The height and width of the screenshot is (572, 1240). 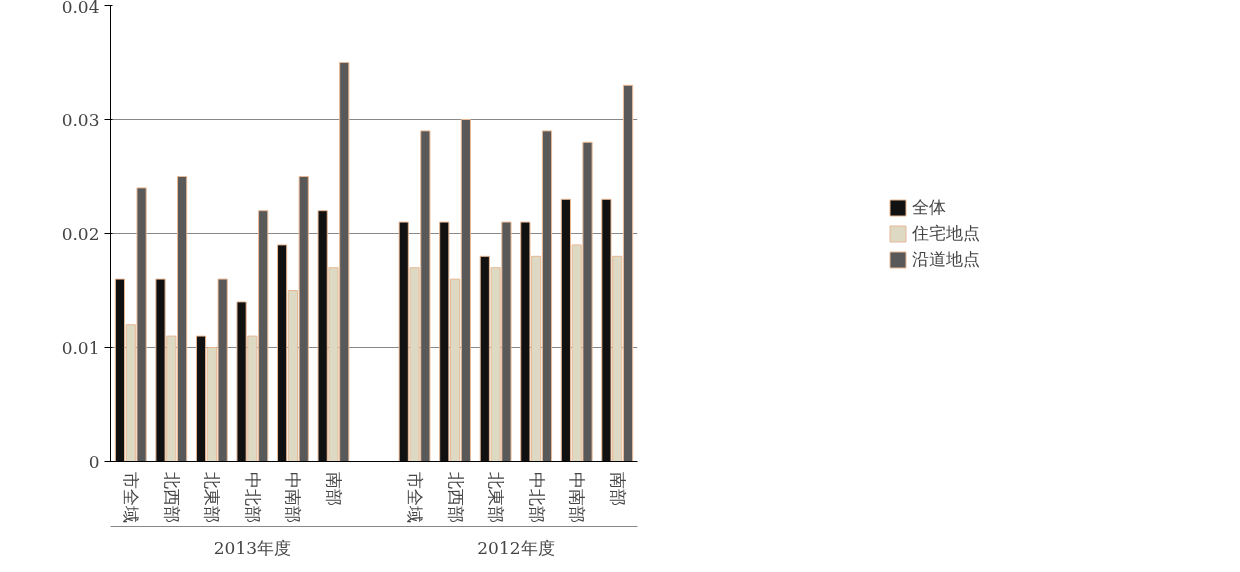 What do you see at coordinates (80, 8) in the screenshot?
I see `y-tick-label: 0.04` at bounding box center [80, 8].